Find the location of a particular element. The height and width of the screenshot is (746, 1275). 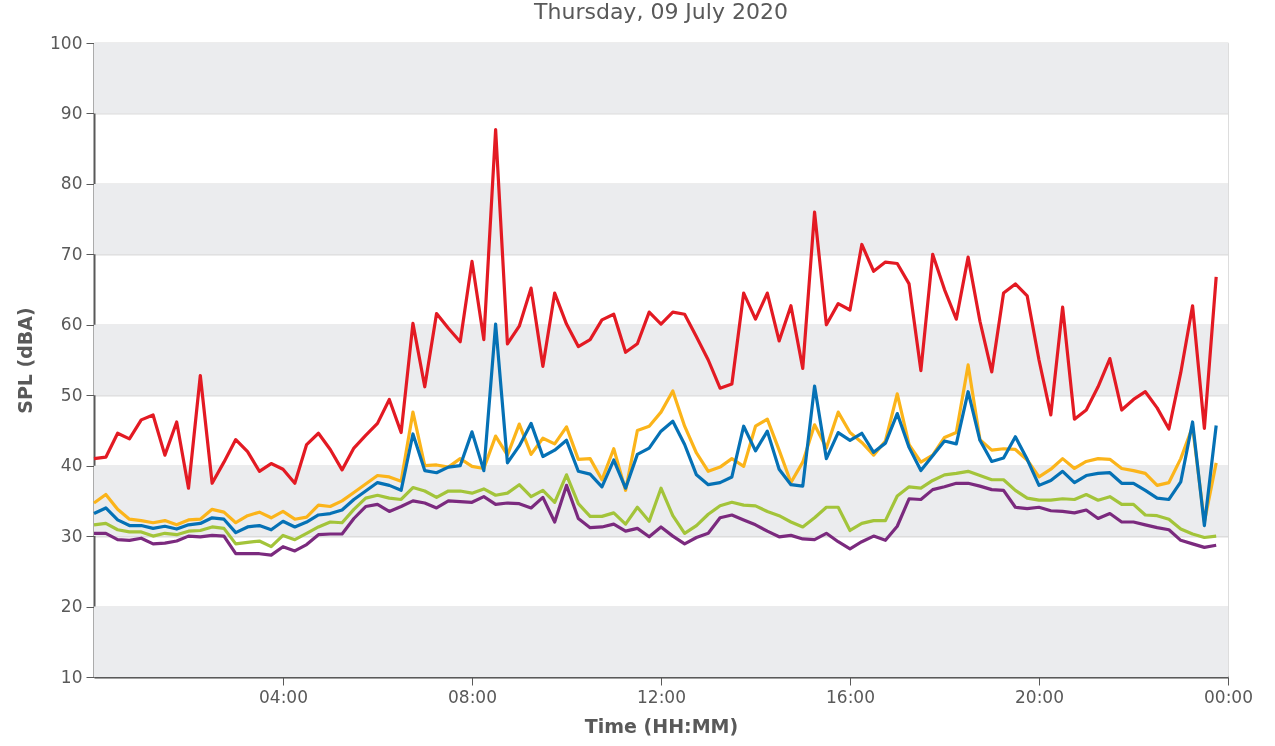

y-tick-label: 100 is located at coordinates (66, 42).